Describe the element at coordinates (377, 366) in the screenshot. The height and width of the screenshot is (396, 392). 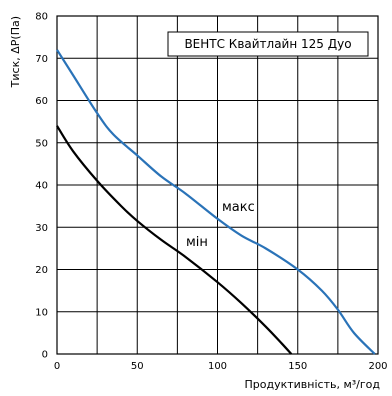
I see `x-tick-label: 200` at that location.